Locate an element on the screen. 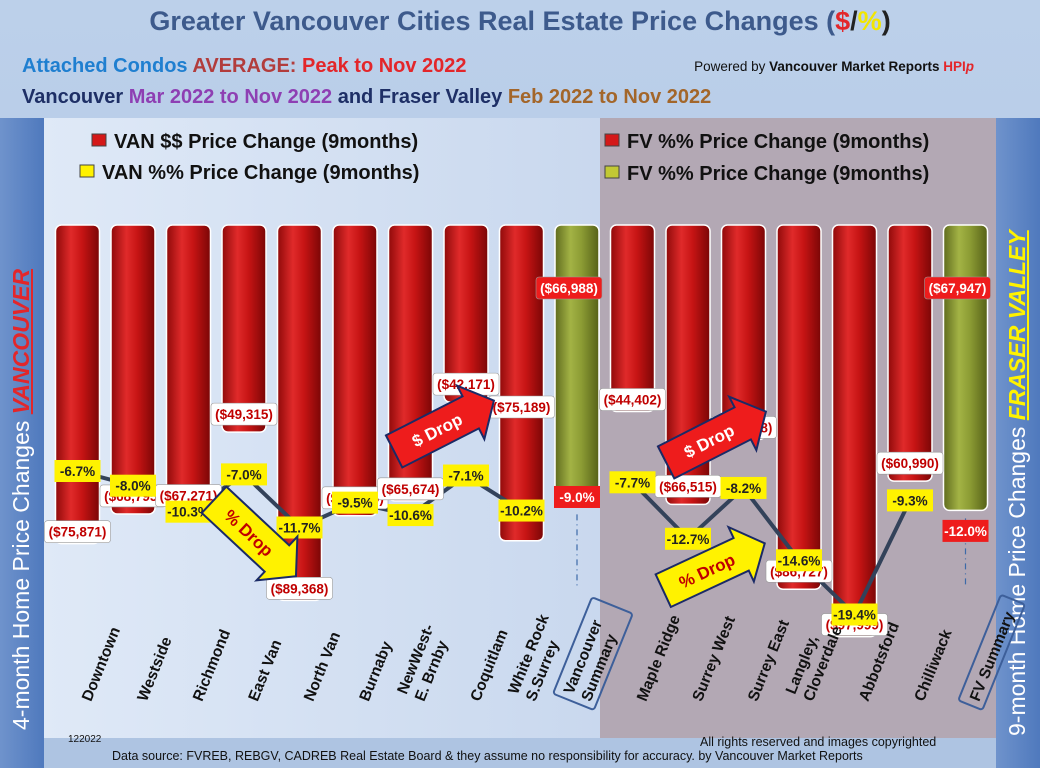  subtitle-periods-a: Vancouver is located at coordinates (75, 97).